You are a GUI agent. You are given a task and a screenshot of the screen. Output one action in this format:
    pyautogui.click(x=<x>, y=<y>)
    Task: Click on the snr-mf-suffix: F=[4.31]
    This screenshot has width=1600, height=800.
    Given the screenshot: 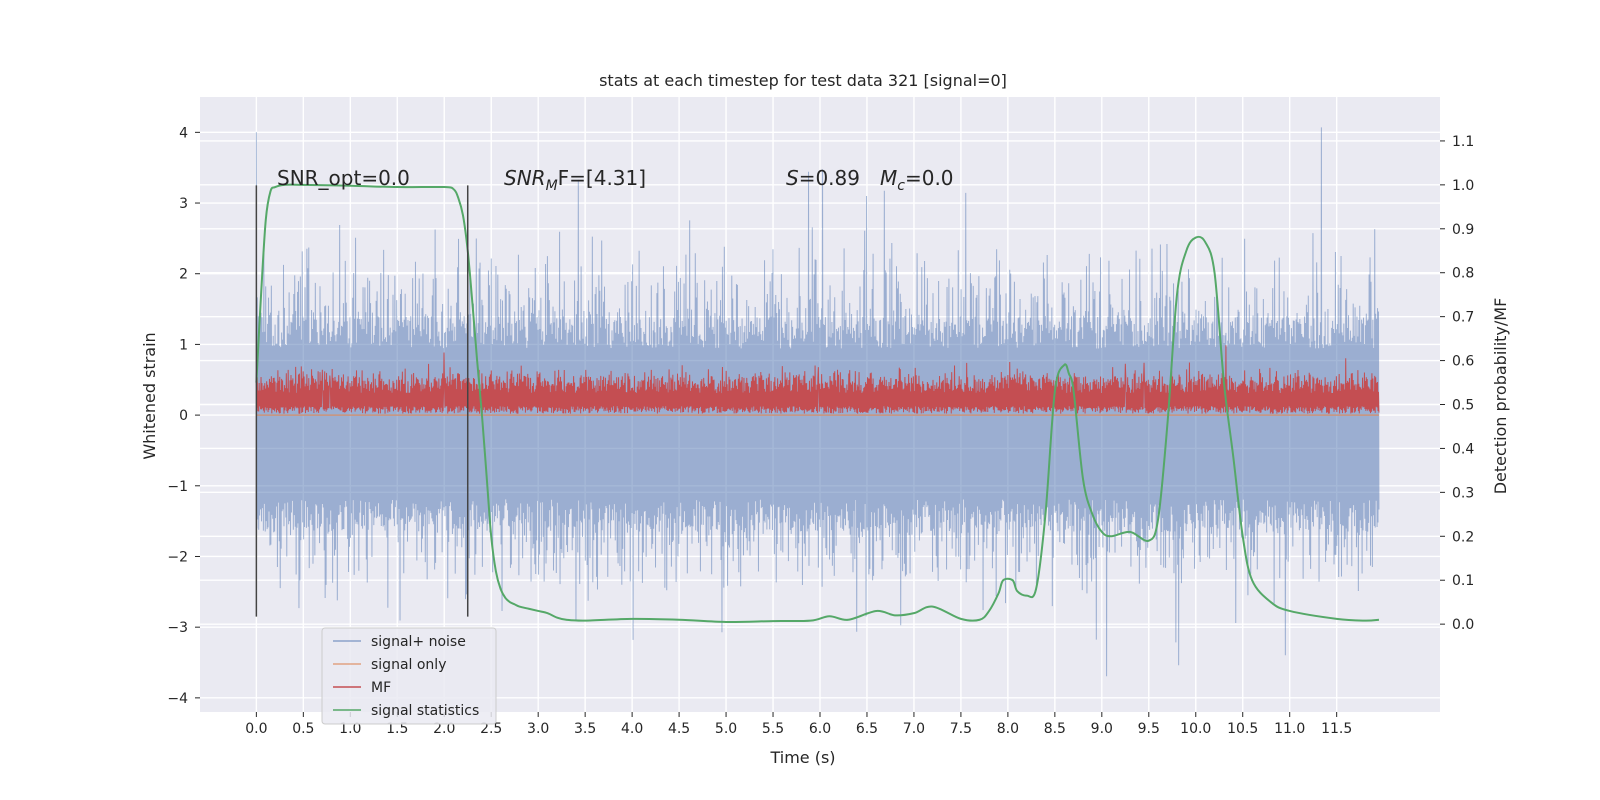 What is the action you would take?
    pyautogui.click(x=602, y=178)
    